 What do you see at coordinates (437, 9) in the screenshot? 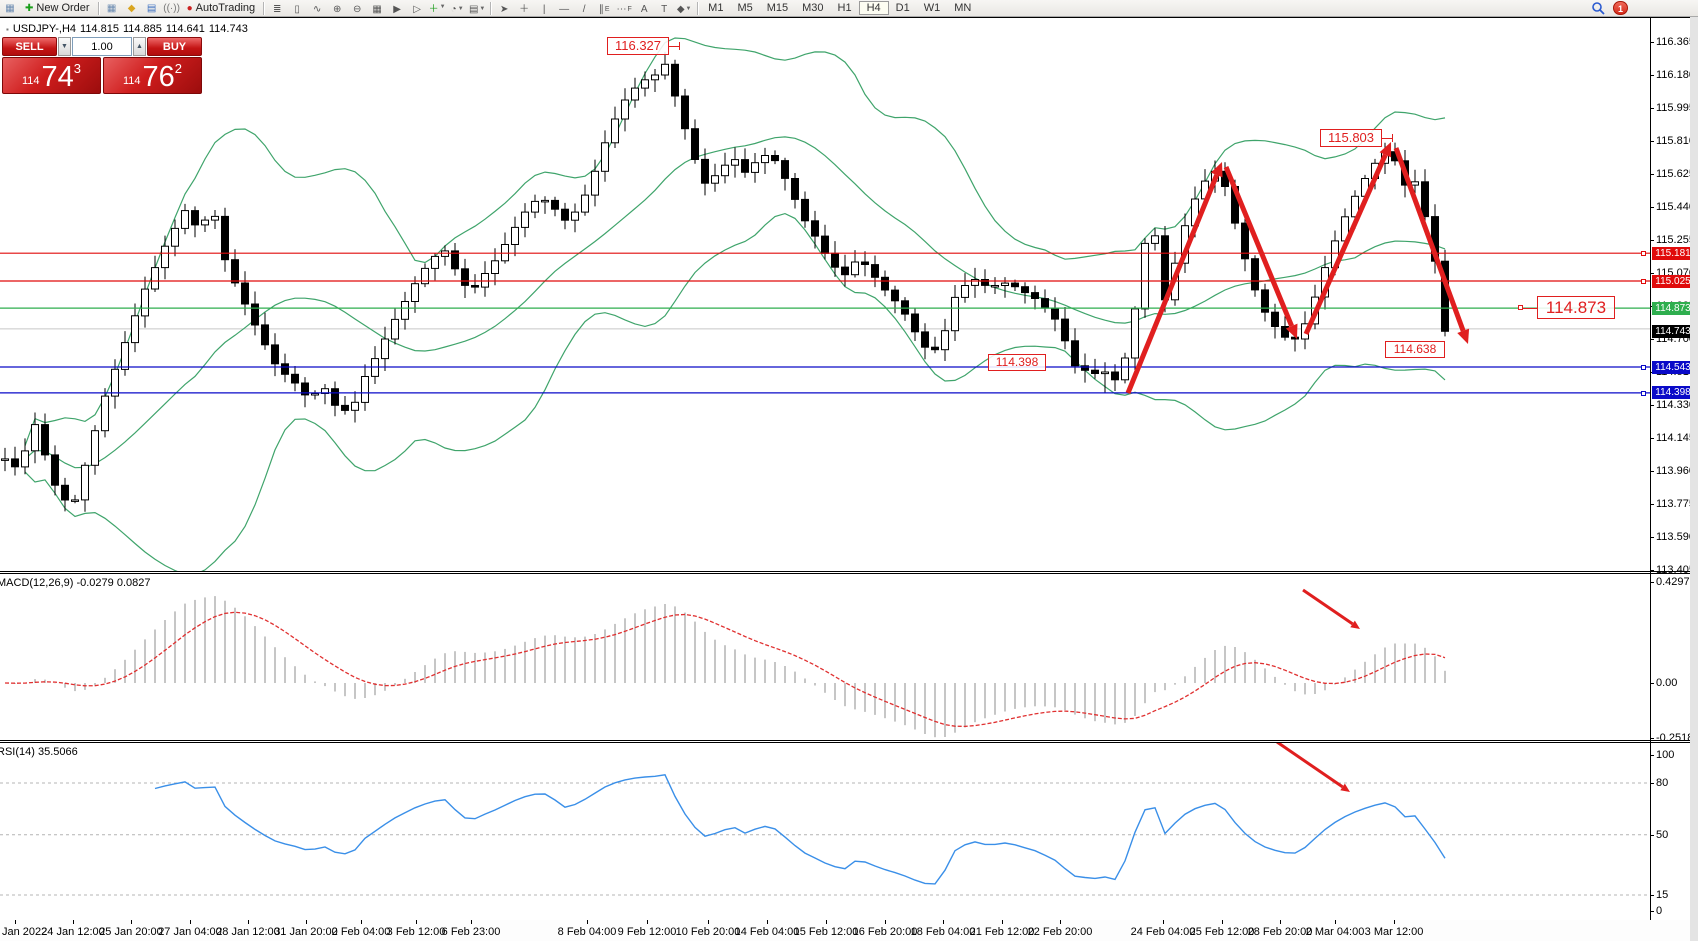
I see `indicators-icon: ＋ ▼` at bounding box center [437, 9].